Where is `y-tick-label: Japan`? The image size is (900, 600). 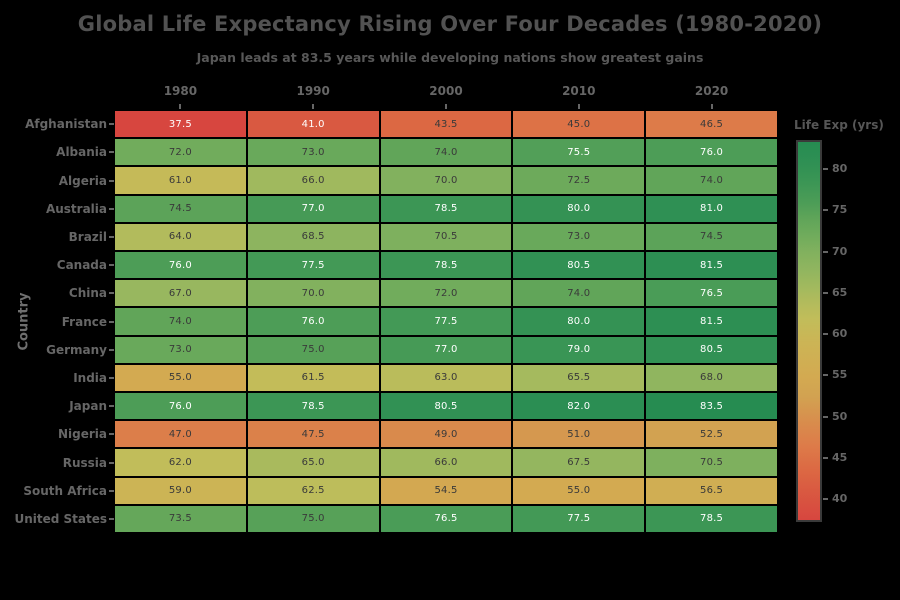 y-tick-label: Japan is located at coordinates (88, 406).